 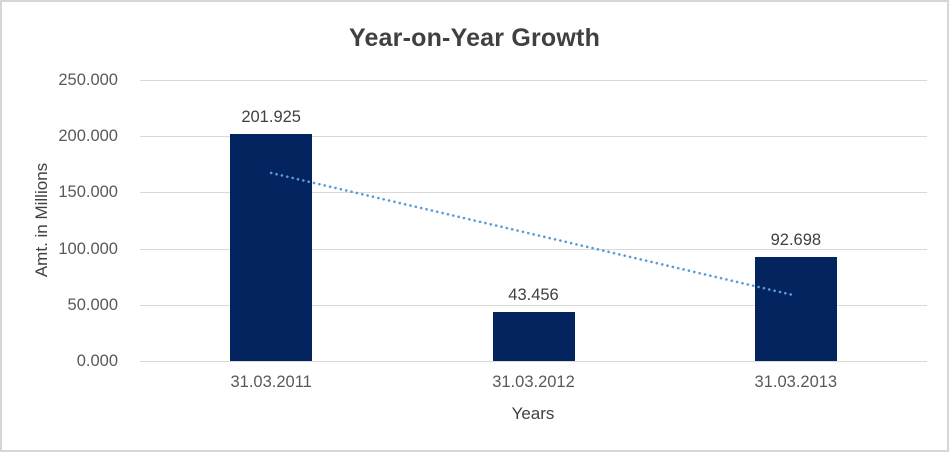 What do you see at coordinates (271, 382) in the screenshot?
I see `x-axis-tick-label: 31.03.2011` at bounding box center [271, 382].